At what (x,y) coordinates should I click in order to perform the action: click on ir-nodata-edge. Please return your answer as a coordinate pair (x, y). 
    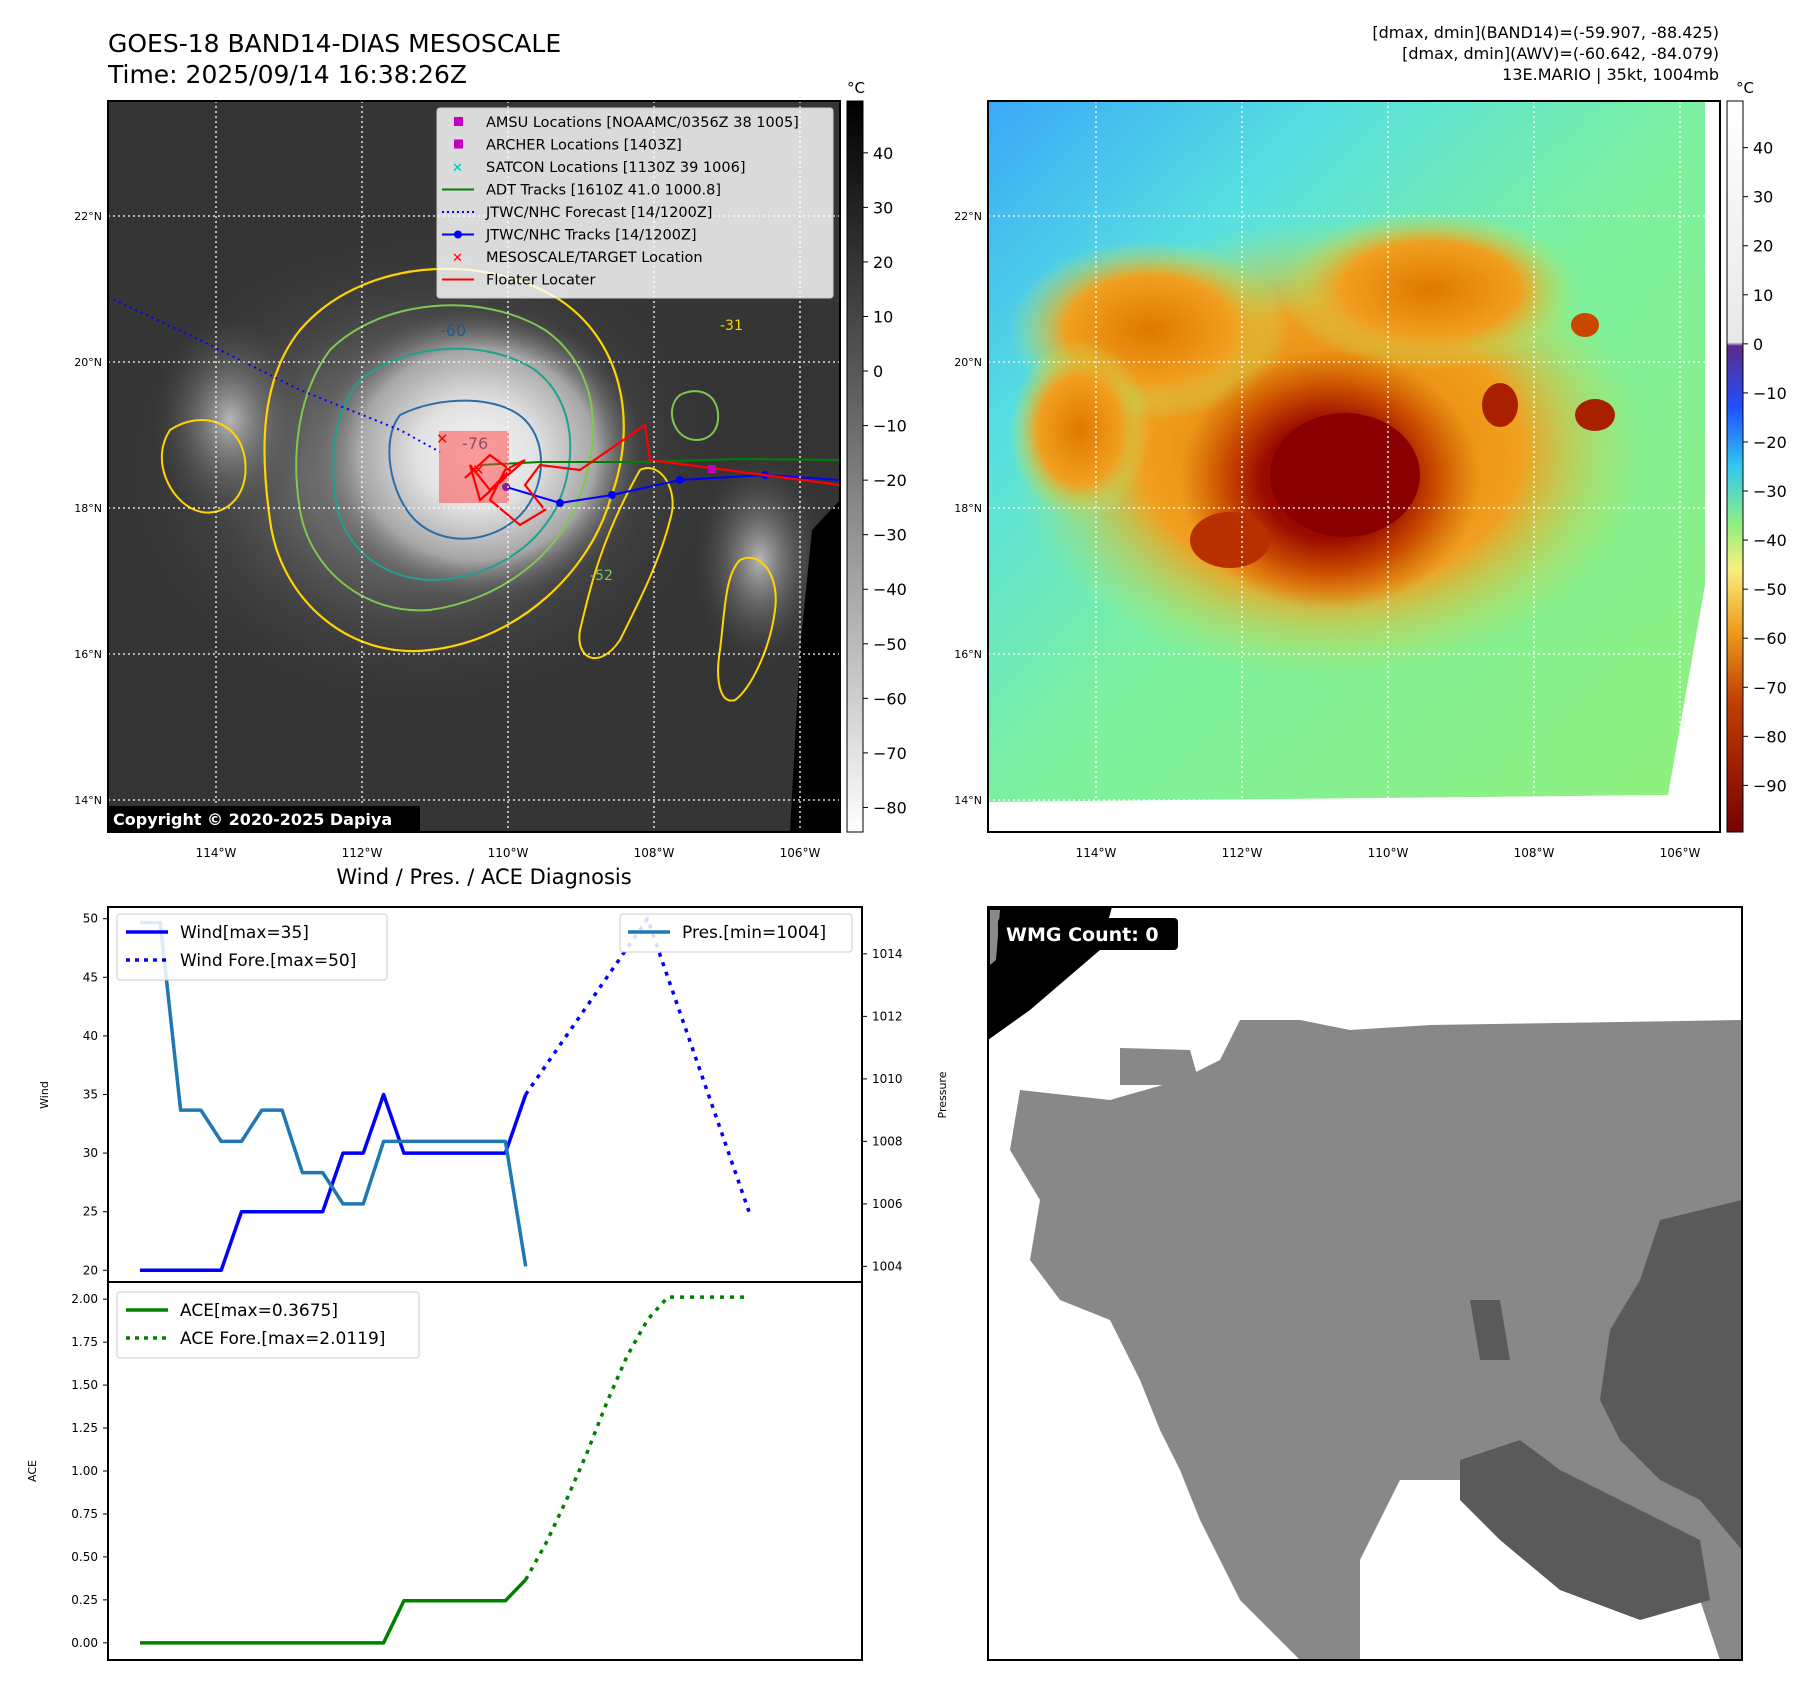
    Looking at the image, I should click on (815, 666).